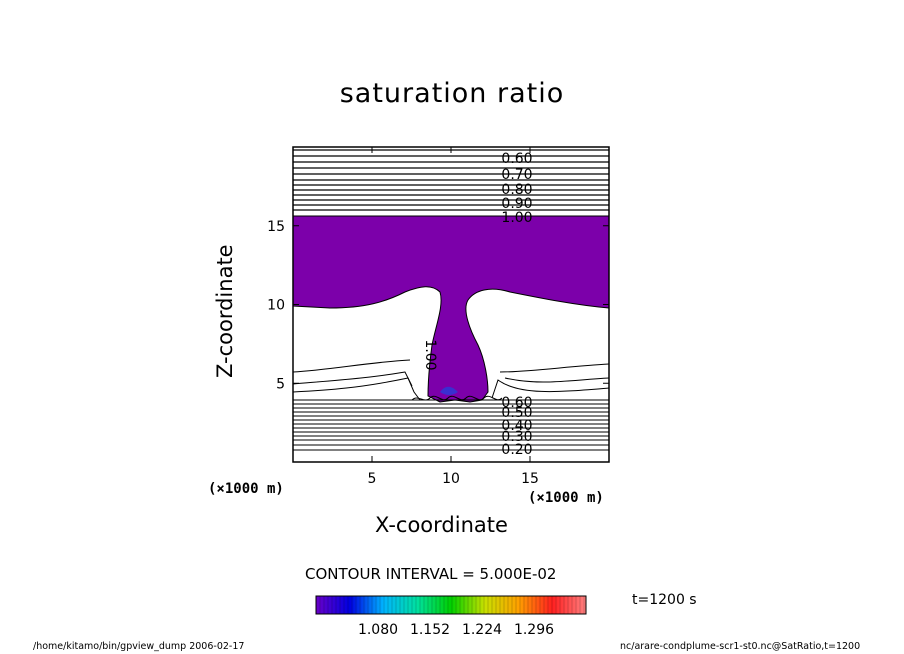 This screenshot has width=904, height=654. I want to click on colorbar-tick-label: 1.296, so click(534, 630).